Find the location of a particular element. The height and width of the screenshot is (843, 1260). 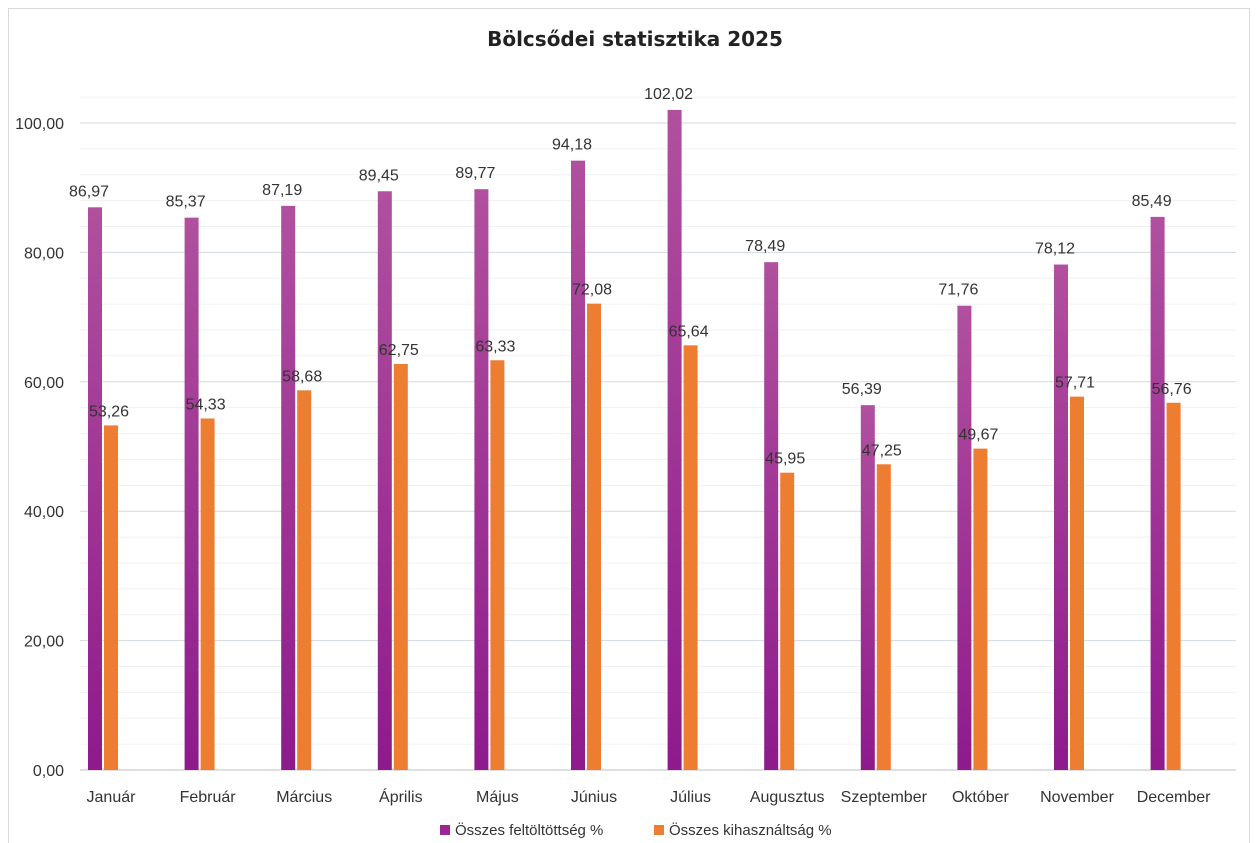

data-label: 102,02 is located at coordinates (668, 94).